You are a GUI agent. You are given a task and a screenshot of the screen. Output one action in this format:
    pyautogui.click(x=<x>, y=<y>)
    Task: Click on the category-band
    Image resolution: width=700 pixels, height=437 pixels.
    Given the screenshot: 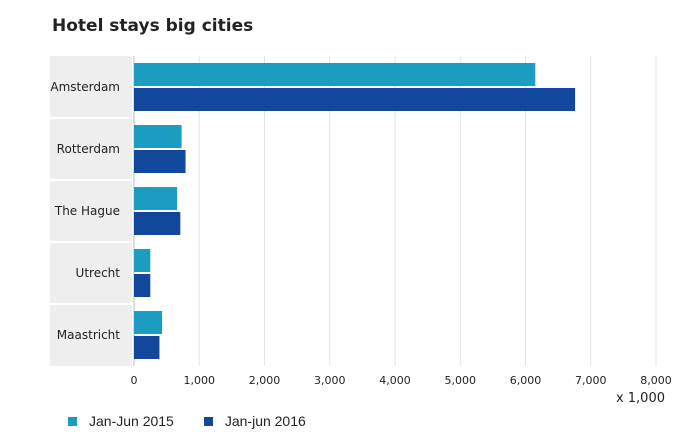 What is the action you would take?
    pyautogui.click(x=91, y=211)
    